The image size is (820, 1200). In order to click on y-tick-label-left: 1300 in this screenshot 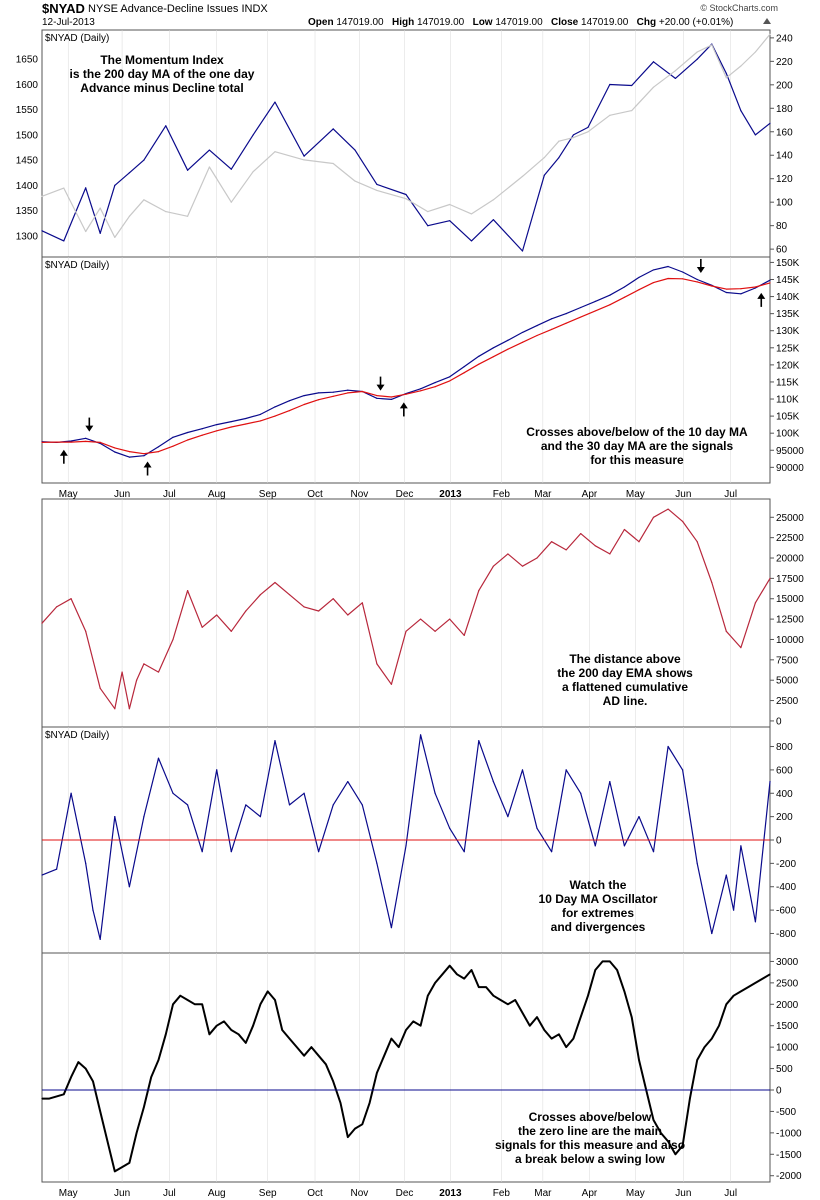, I will do `click(27, 236)`.